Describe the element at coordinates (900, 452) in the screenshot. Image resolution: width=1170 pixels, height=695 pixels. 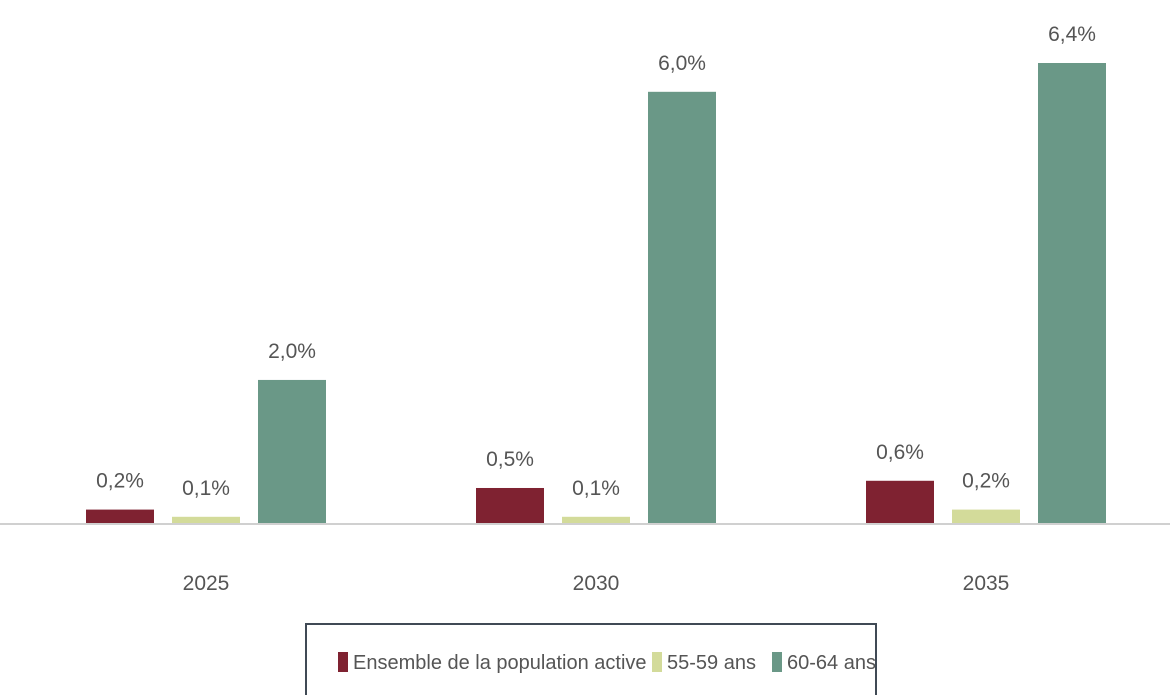
I see `data-label-2035-series-1: 0,6%` at that location.